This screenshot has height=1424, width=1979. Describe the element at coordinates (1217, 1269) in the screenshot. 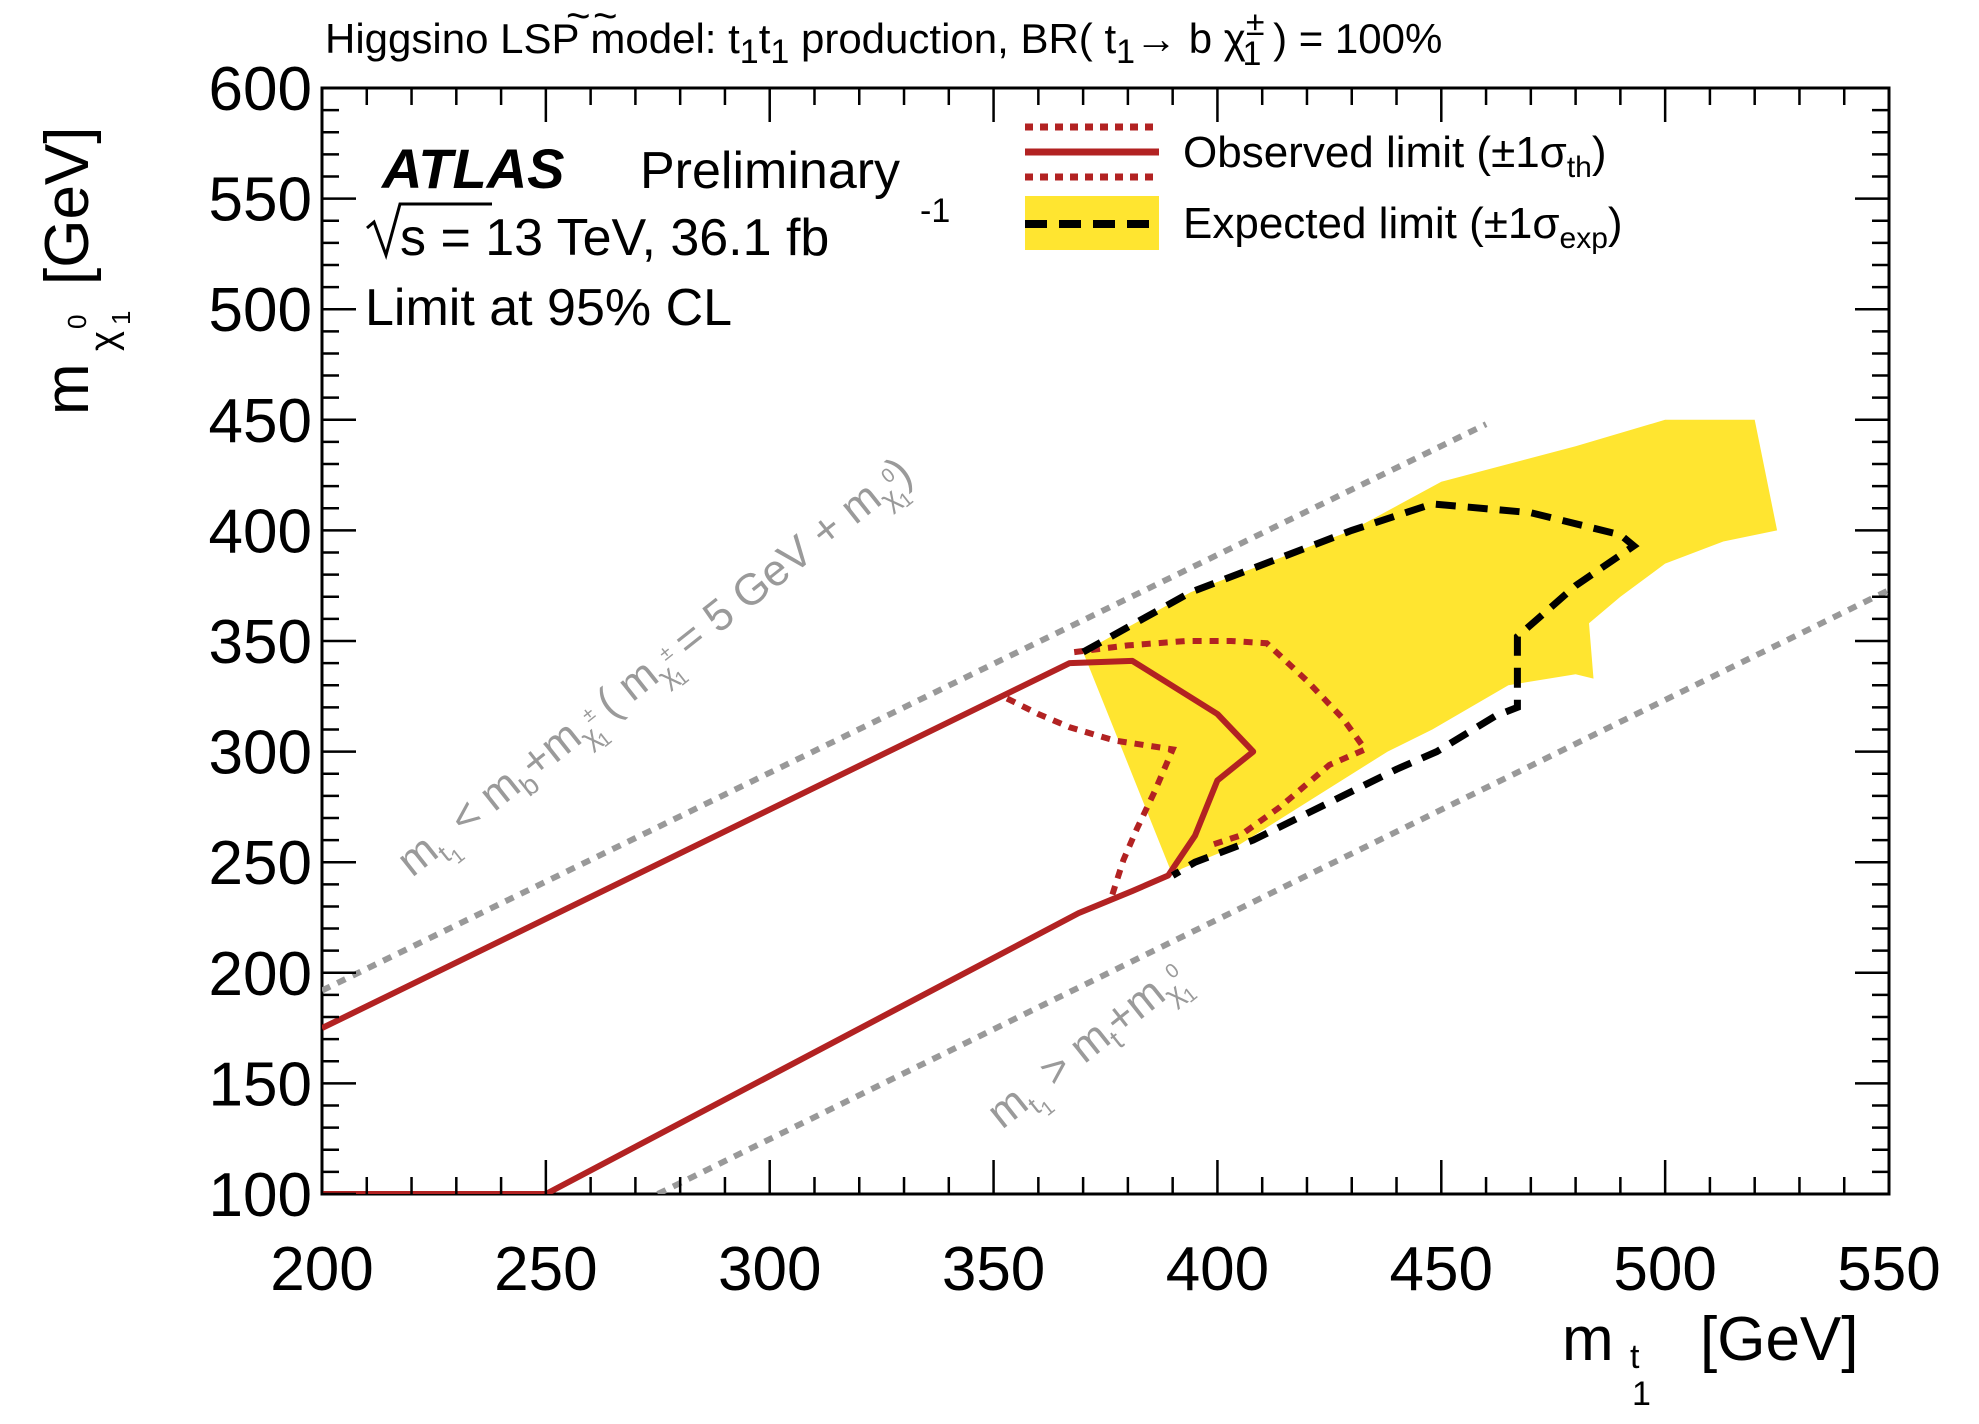

I see `x-tick-label-400: 400` at that location.